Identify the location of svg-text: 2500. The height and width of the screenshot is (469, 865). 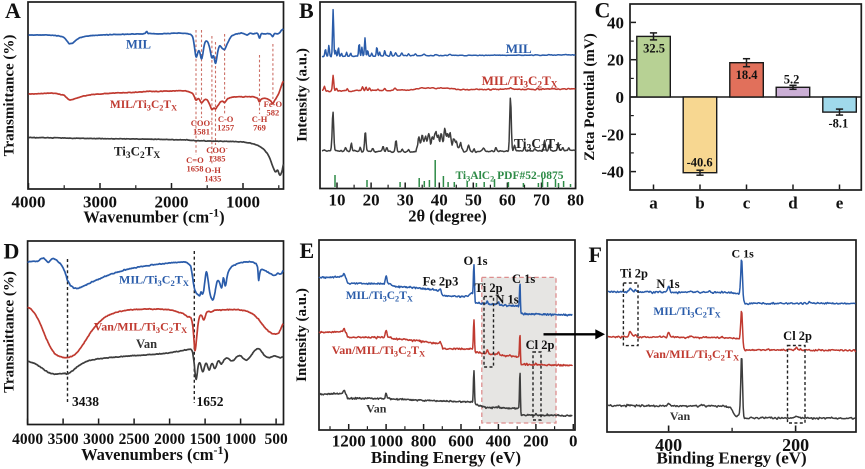
(134, 439).